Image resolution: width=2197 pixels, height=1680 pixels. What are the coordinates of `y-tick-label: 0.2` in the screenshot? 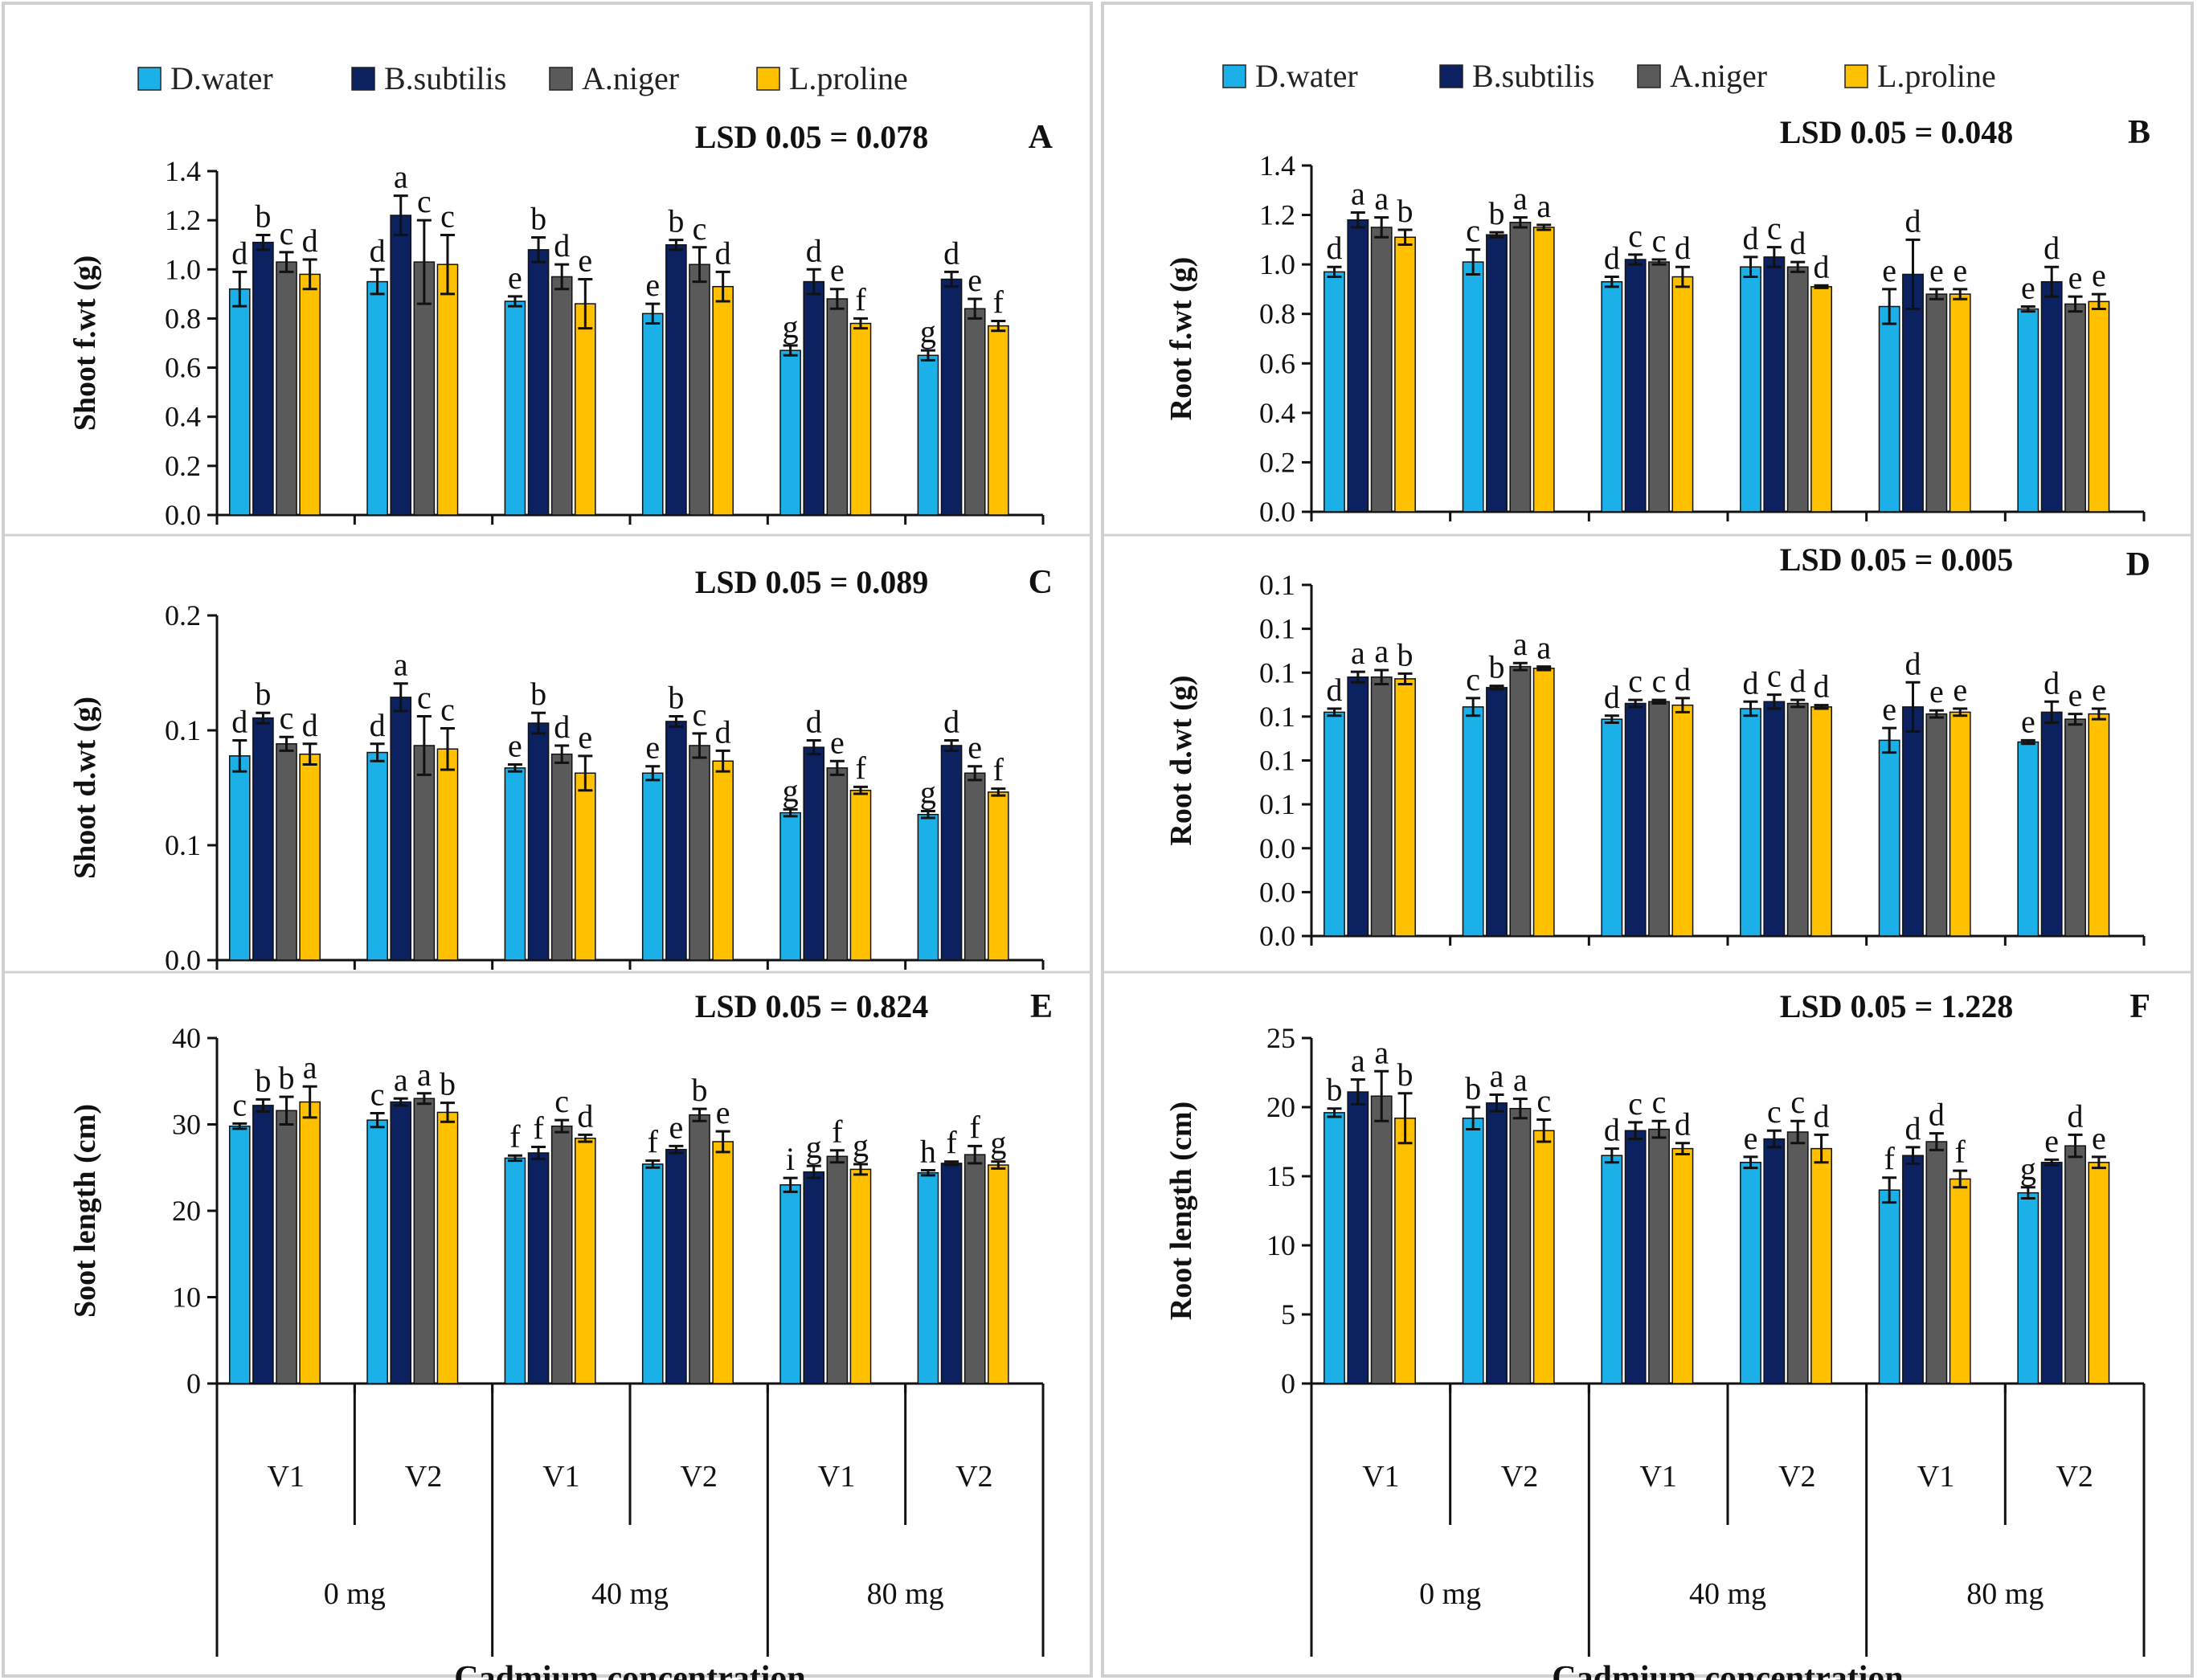 It's located at (1277, 462).